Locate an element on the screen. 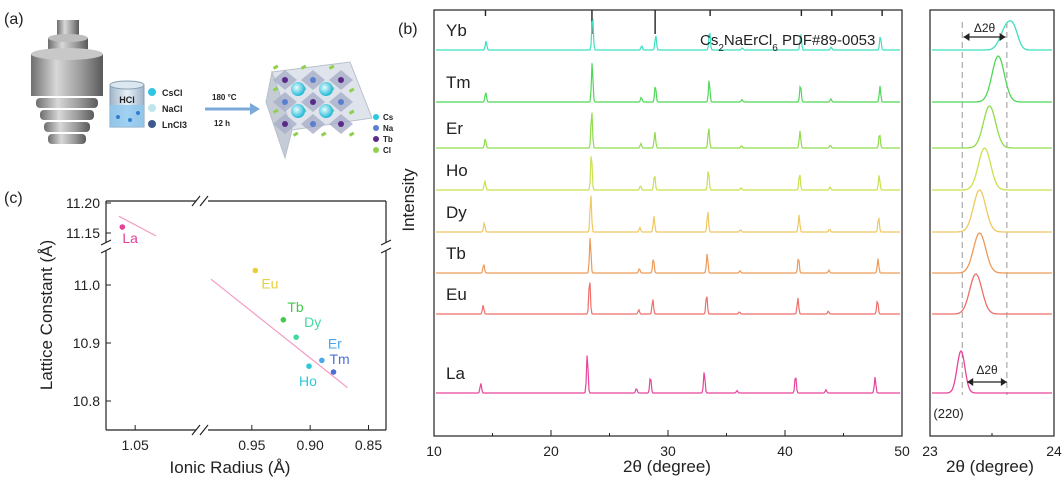  y-tick-label: 11.0 is located at coordinates (87, 285).